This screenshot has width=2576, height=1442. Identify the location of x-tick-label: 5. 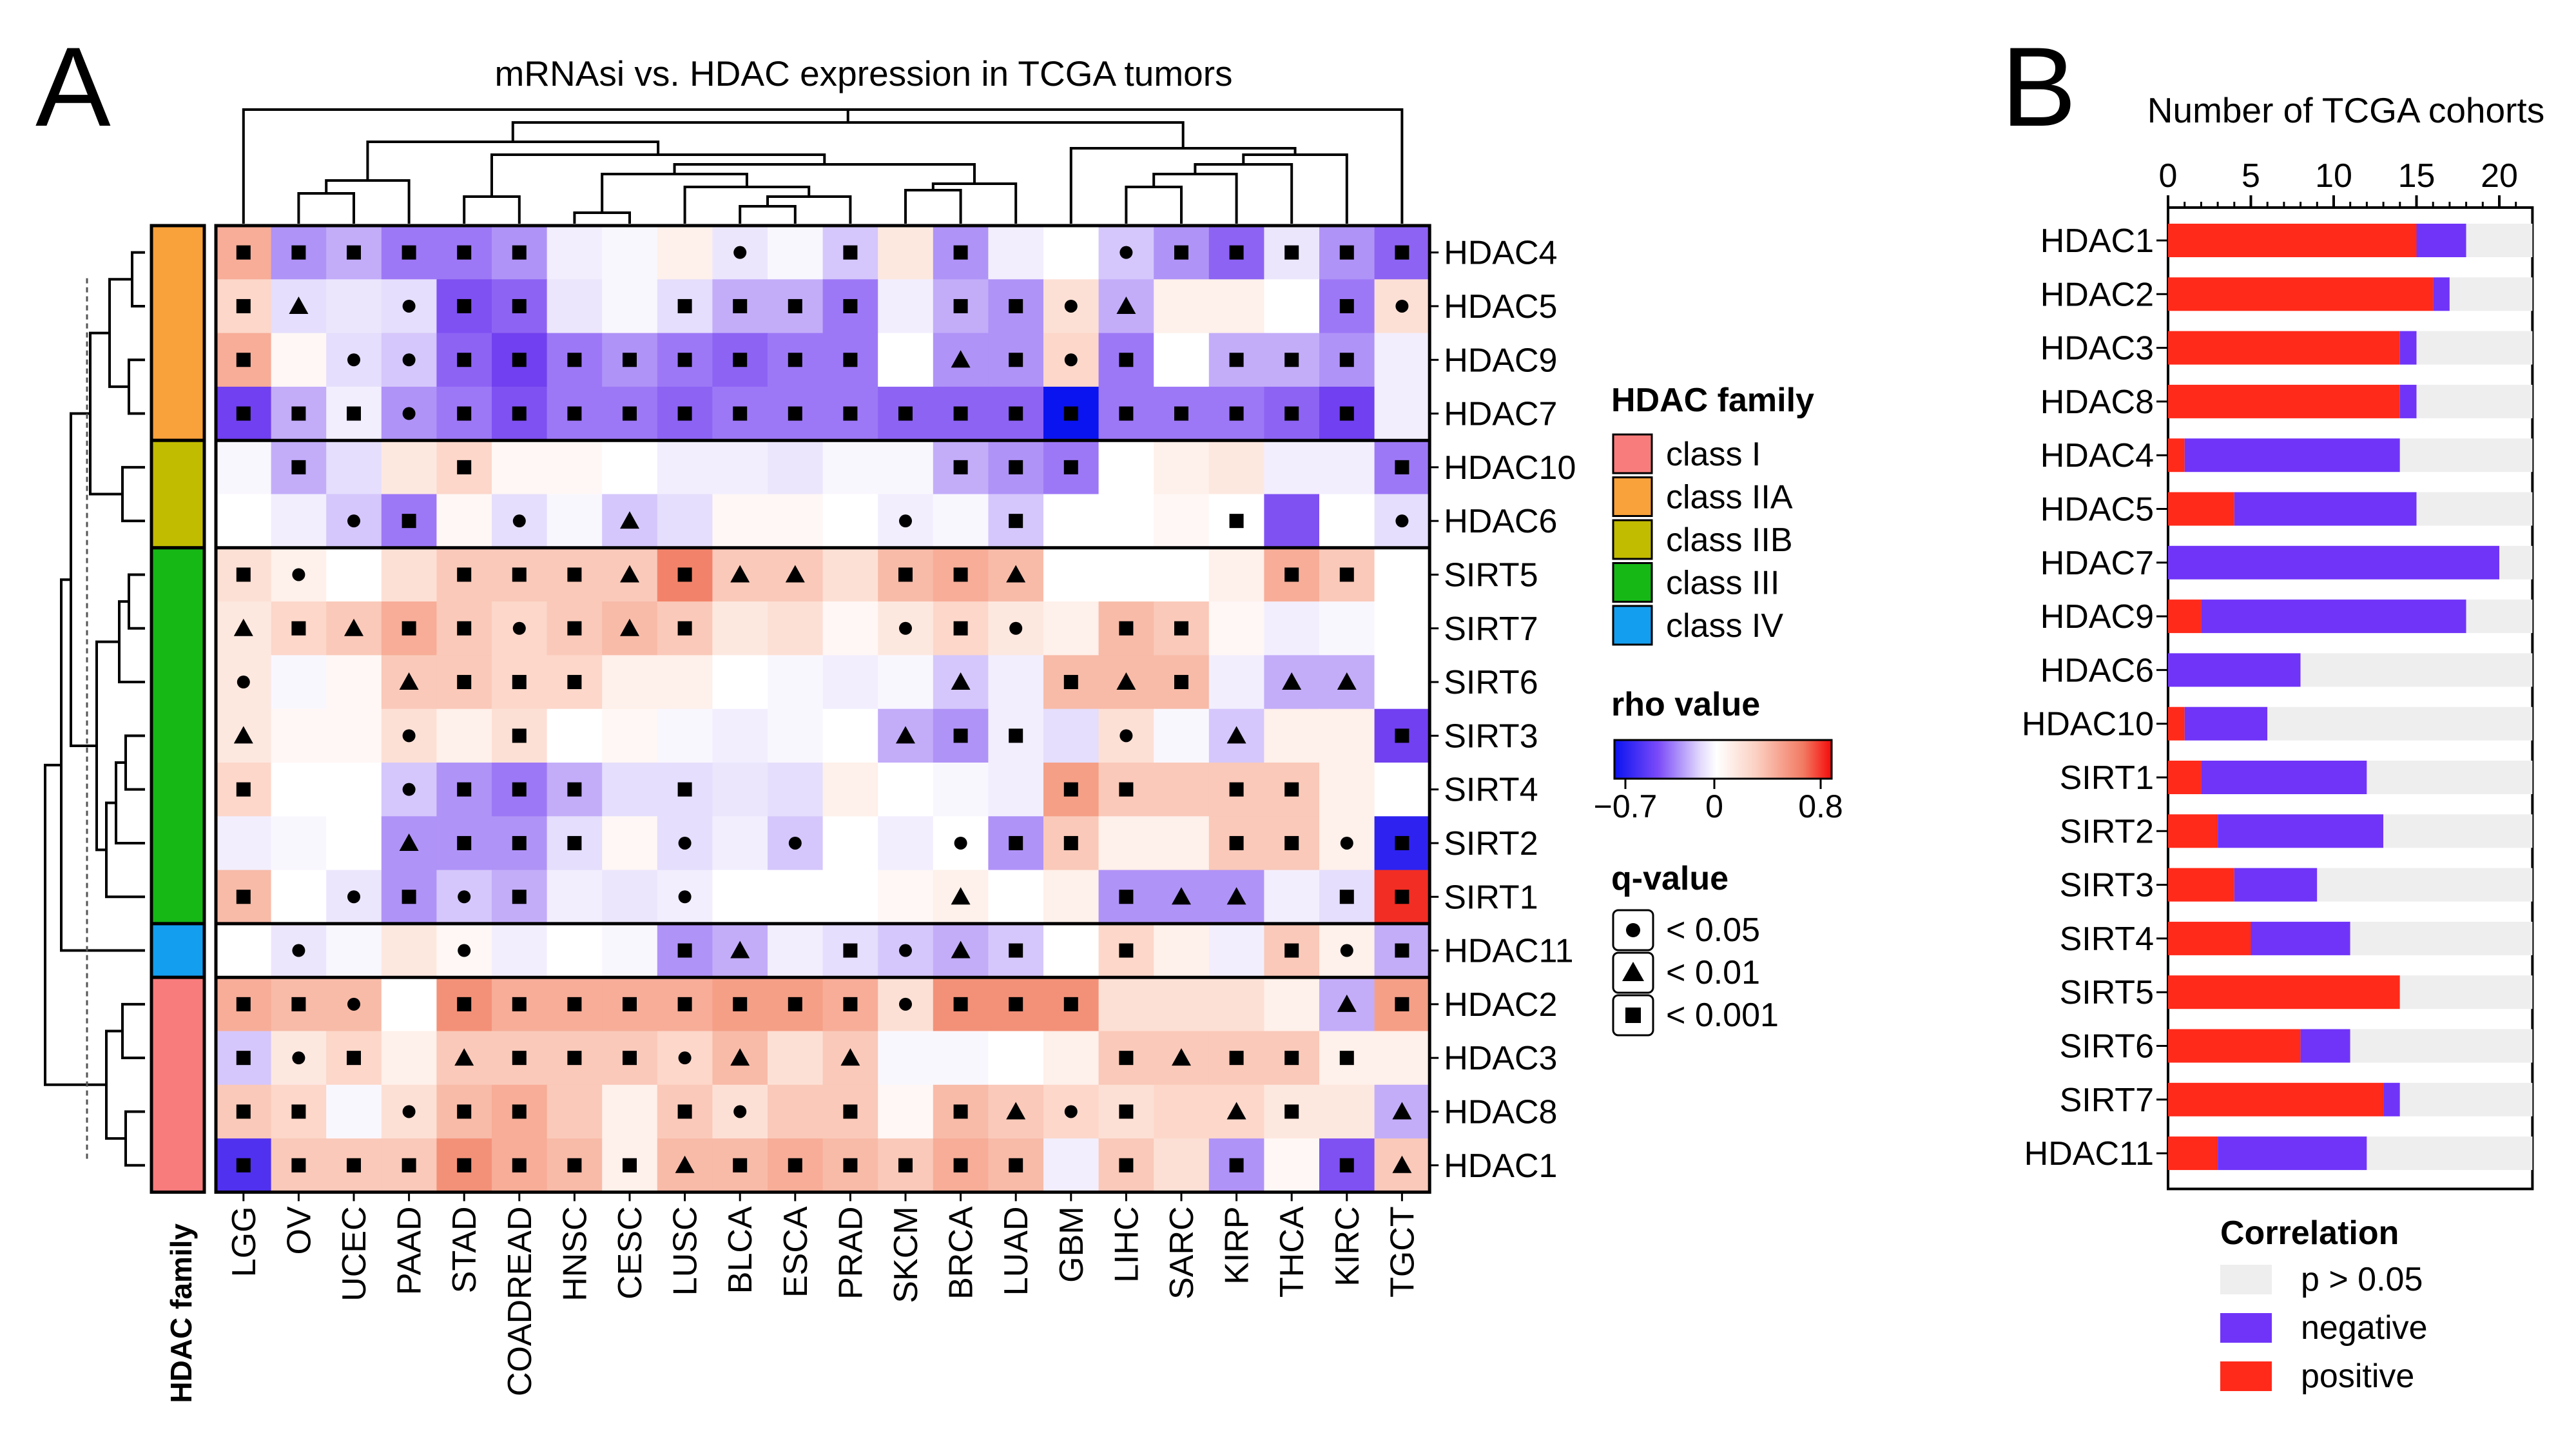
(2251, 176).